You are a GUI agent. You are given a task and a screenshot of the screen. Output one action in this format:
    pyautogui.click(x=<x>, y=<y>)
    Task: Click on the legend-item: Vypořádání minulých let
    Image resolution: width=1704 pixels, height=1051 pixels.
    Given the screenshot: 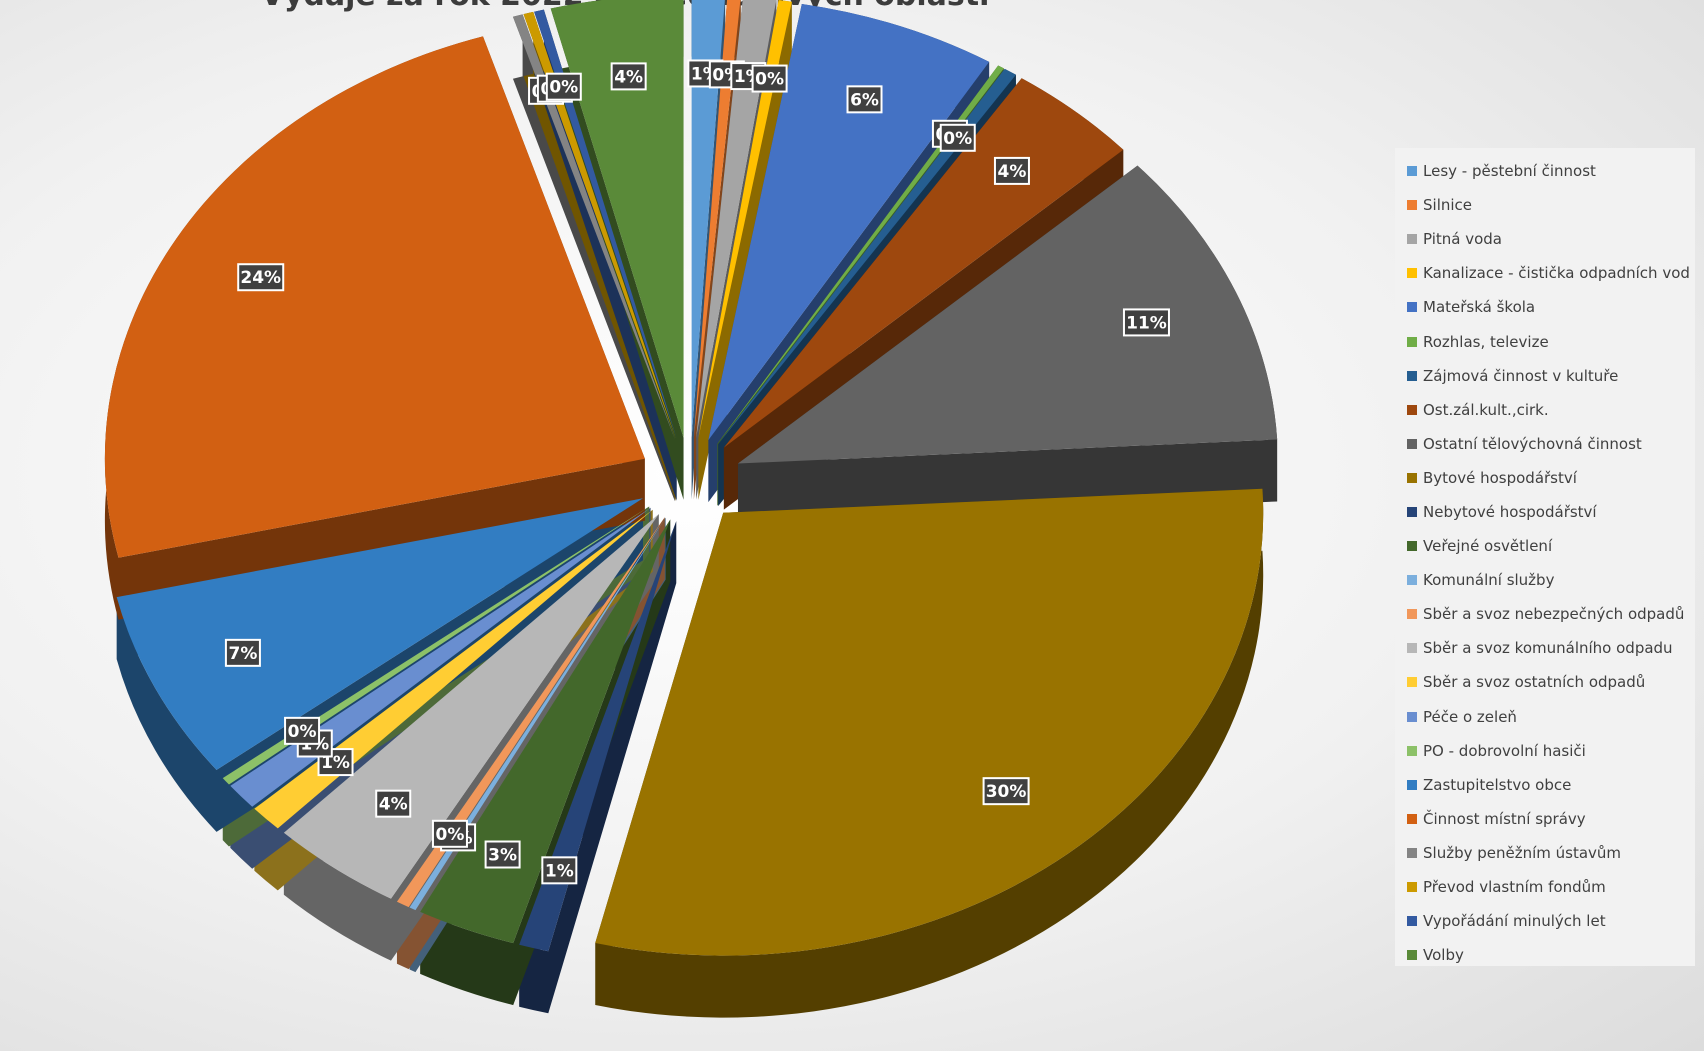 What is the action you would take?
    pyautogui.click(x=1551, y=921)
    